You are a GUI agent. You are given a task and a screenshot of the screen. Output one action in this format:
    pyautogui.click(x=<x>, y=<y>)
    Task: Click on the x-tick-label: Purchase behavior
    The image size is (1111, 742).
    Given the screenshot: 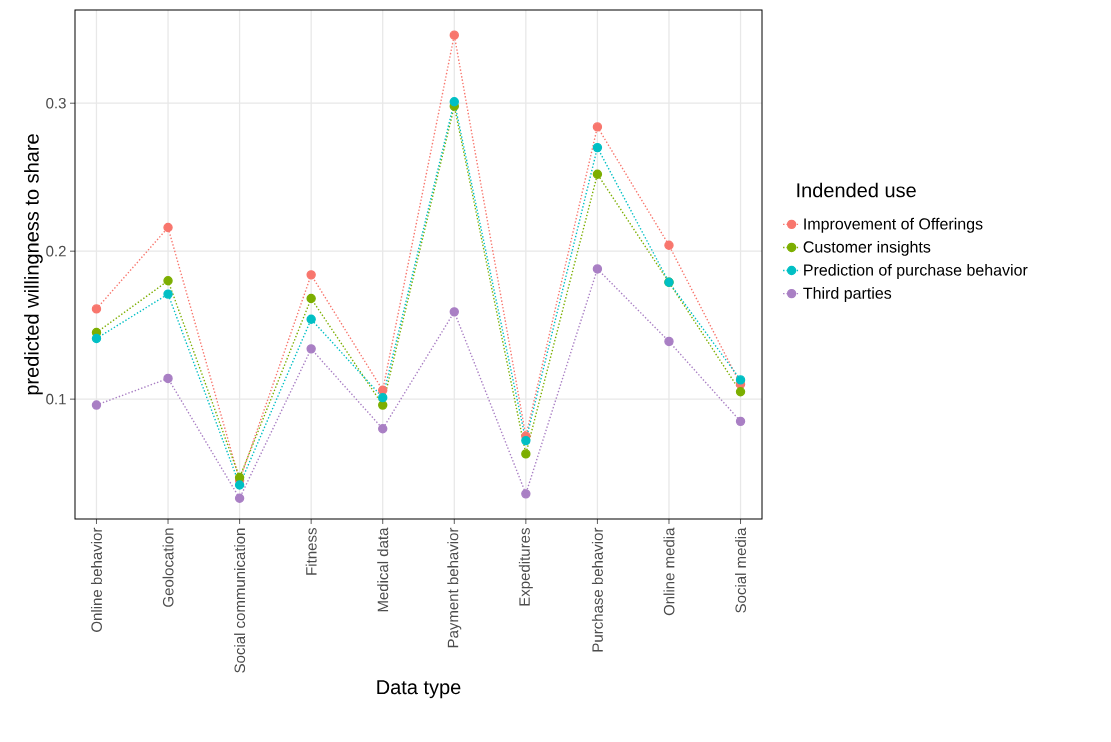 What is the action you would take?
    pyautogui.click(x=597, y=589)
    